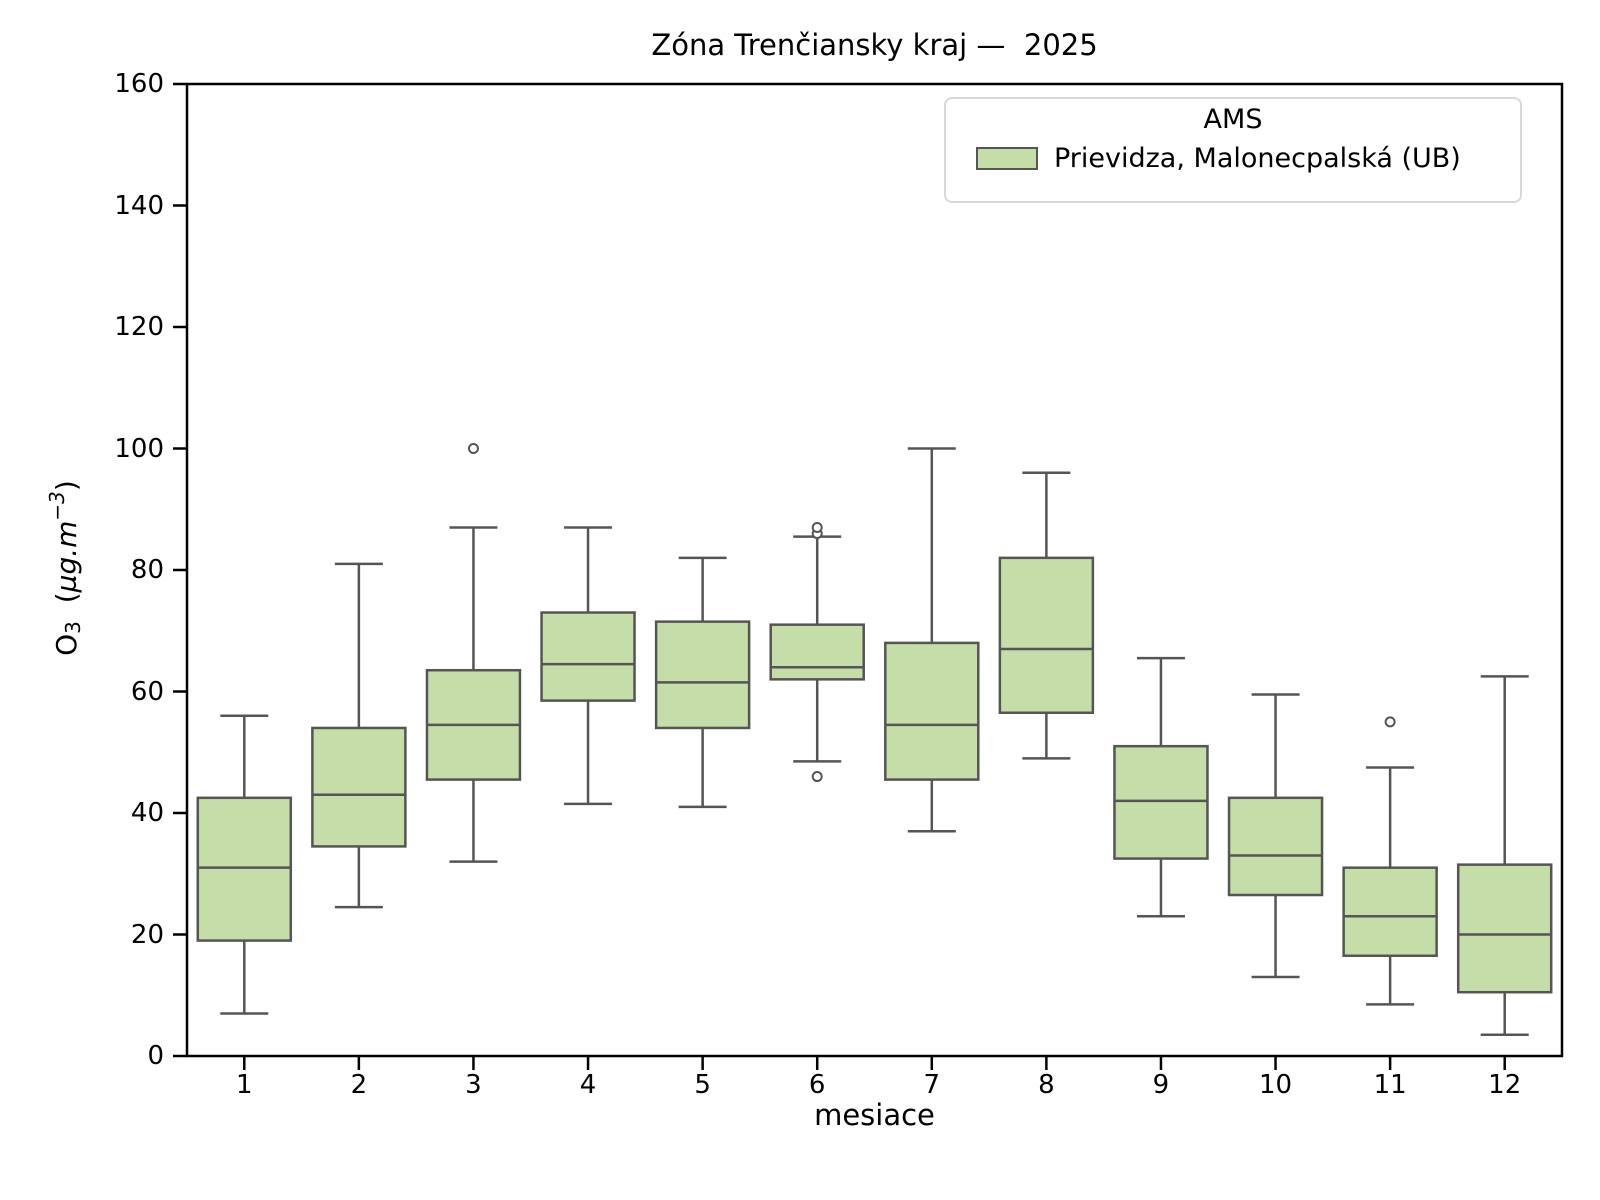 Image resolution: width=1600 pixels, height=1200 pixels. I want to click on y-tick-label: 160, so click(139, 84).